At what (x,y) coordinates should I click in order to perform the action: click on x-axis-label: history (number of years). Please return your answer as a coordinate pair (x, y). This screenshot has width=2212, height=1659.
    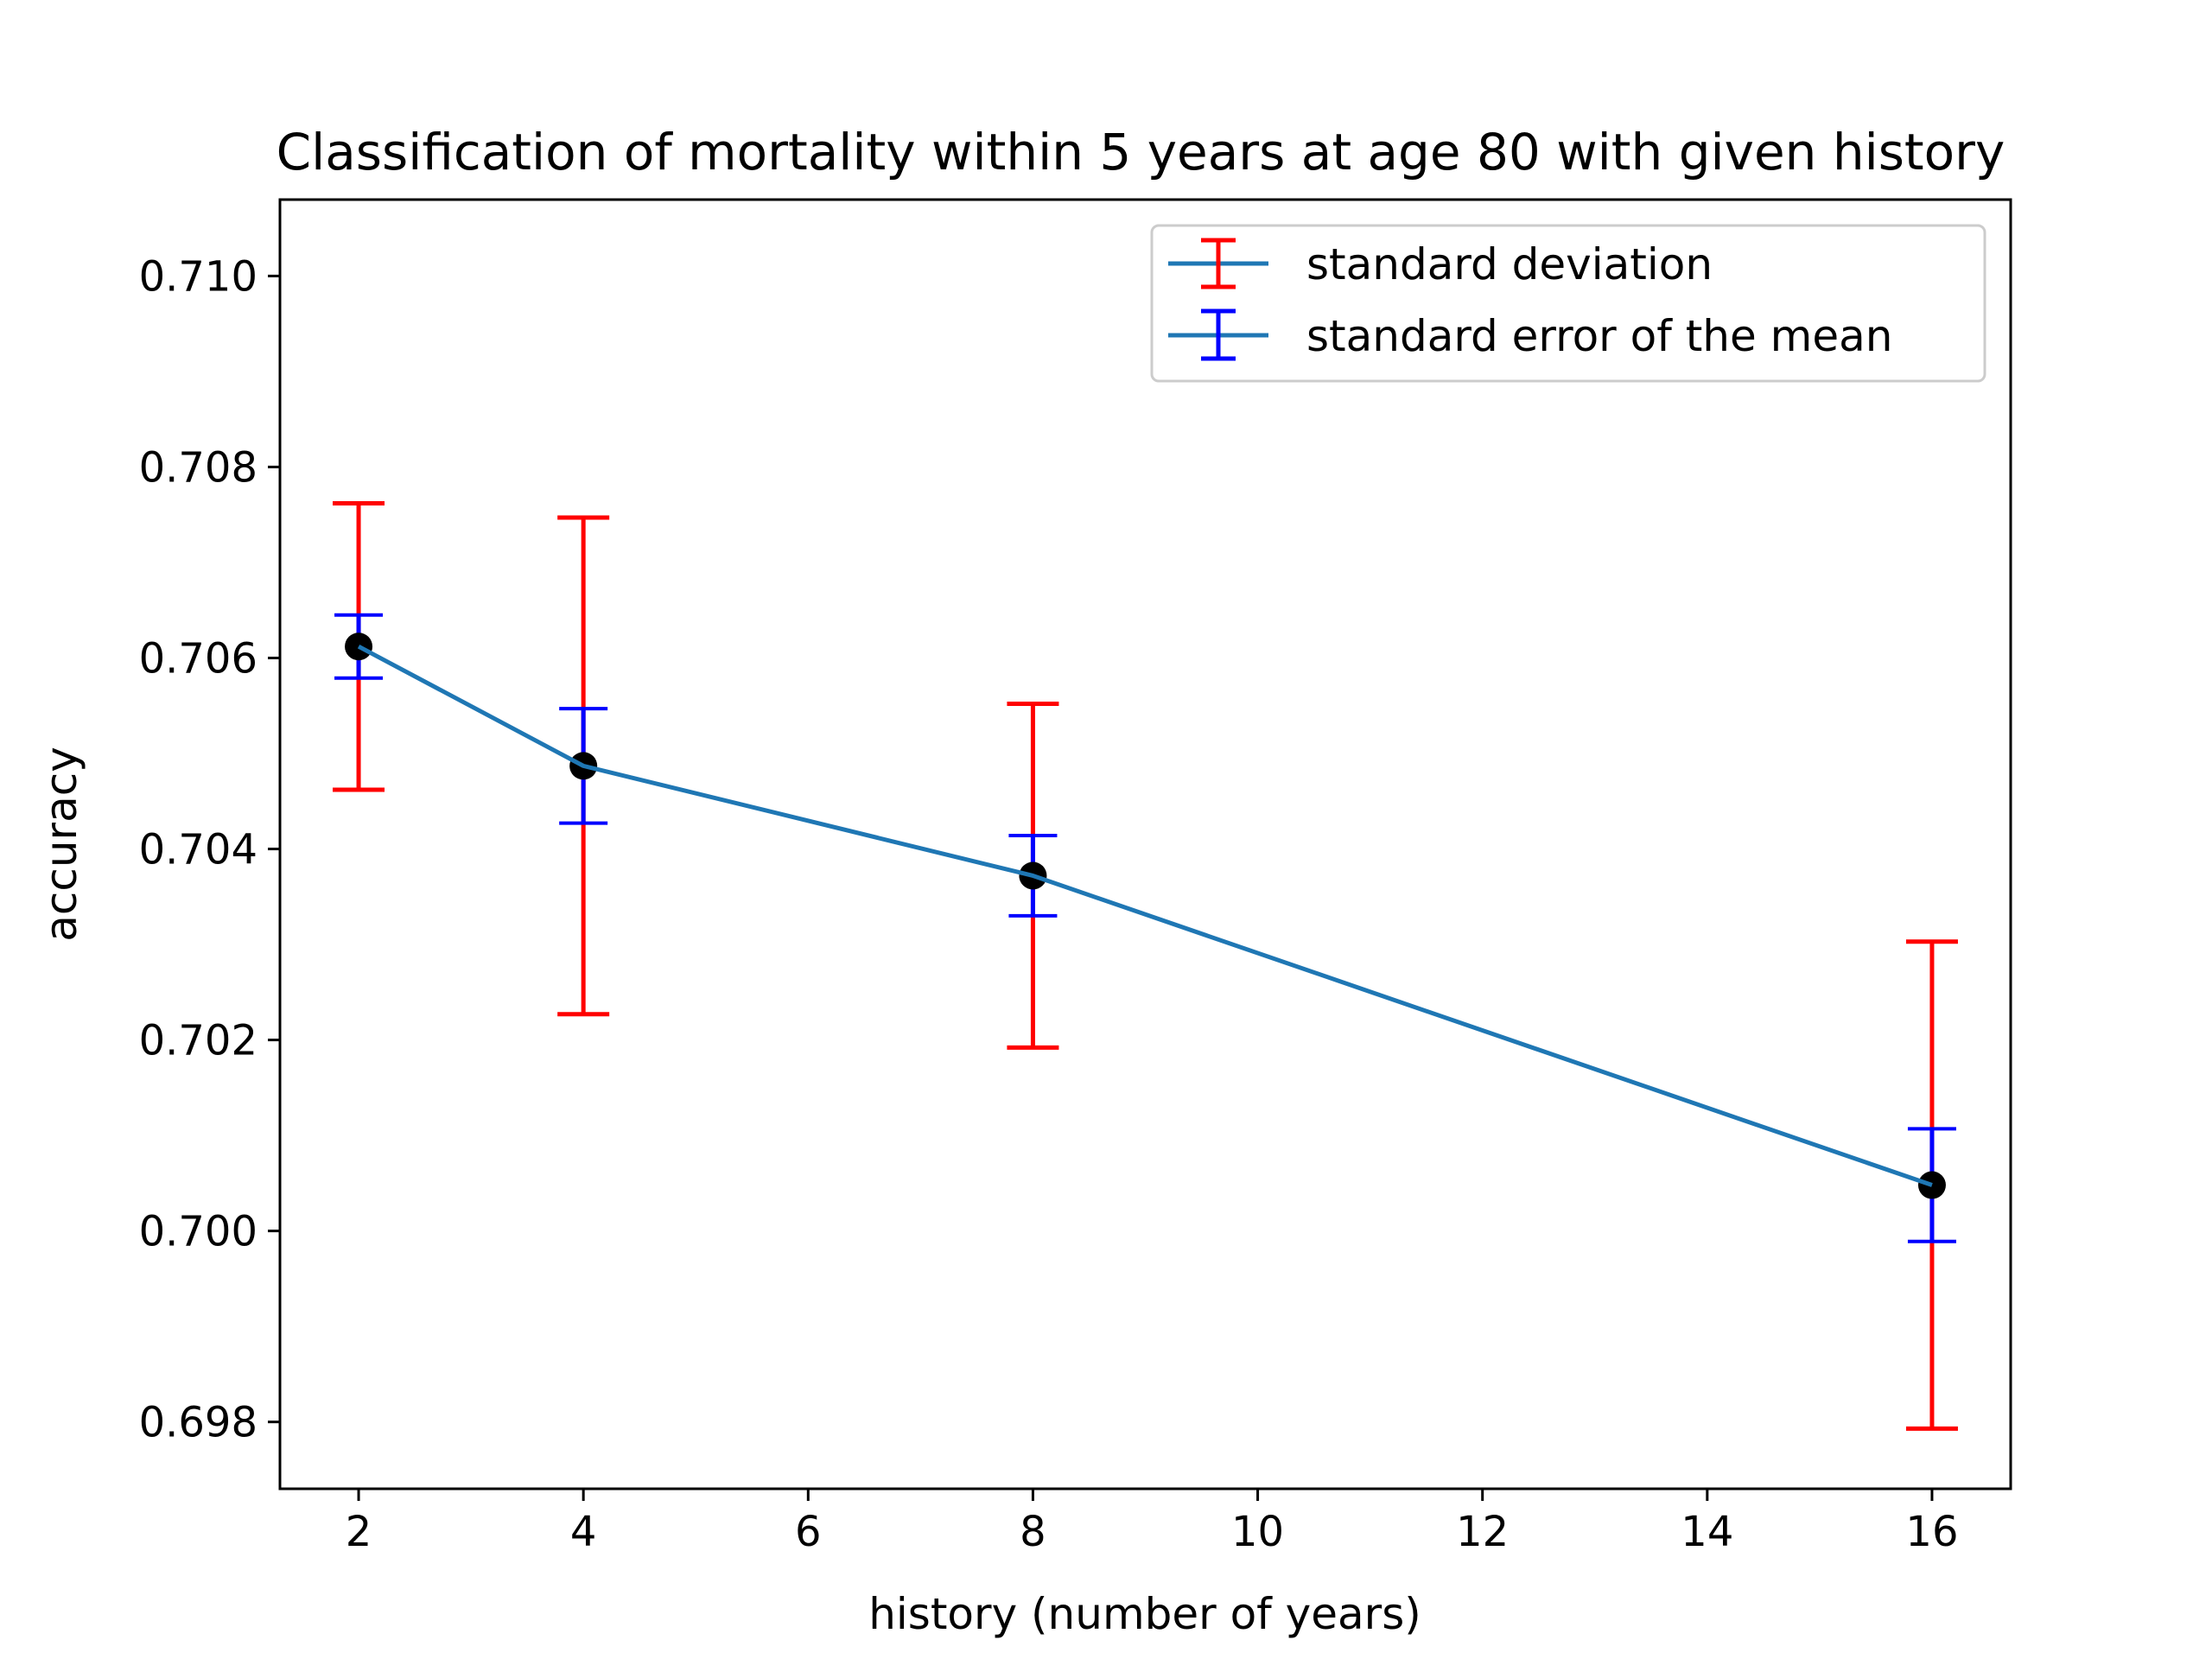
    Looking at the image, I should click on (1144, 1614).